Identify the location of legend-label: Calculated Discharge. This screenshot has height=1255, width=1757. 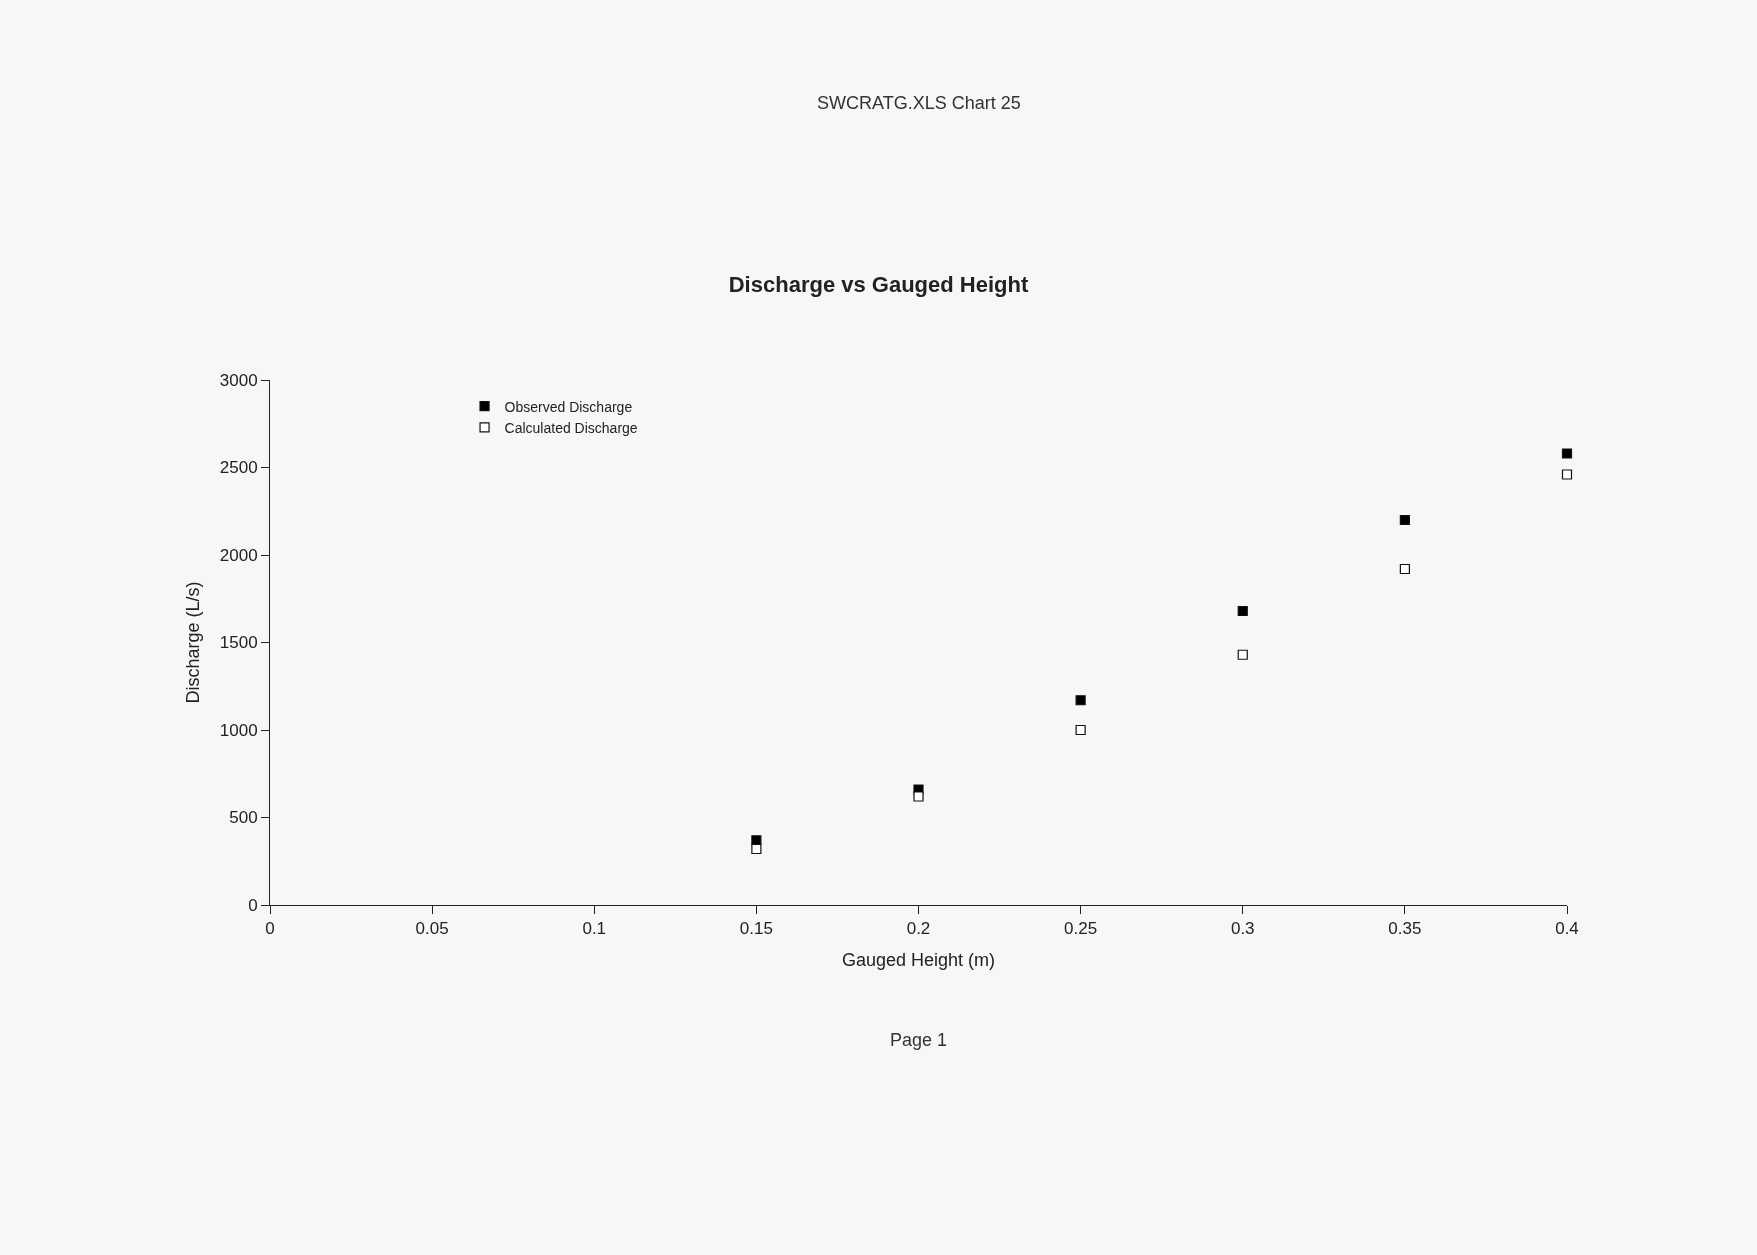
(571, 427).